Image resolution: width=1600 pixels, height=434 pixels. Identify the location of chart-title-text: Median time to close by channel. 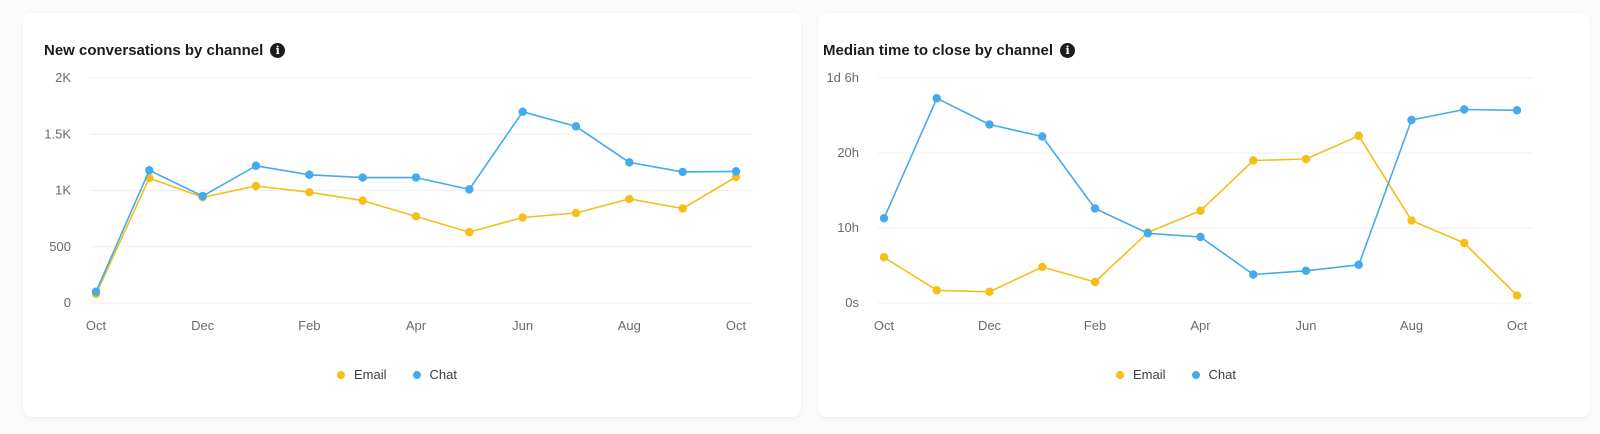
(938, 50).